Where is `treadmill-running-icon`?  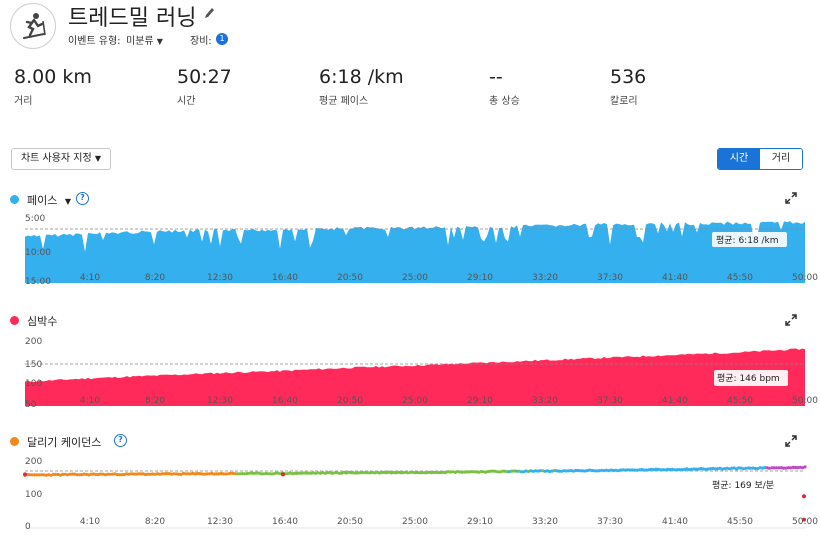 treadmill-running-icon is located at coordinates (34, 26).